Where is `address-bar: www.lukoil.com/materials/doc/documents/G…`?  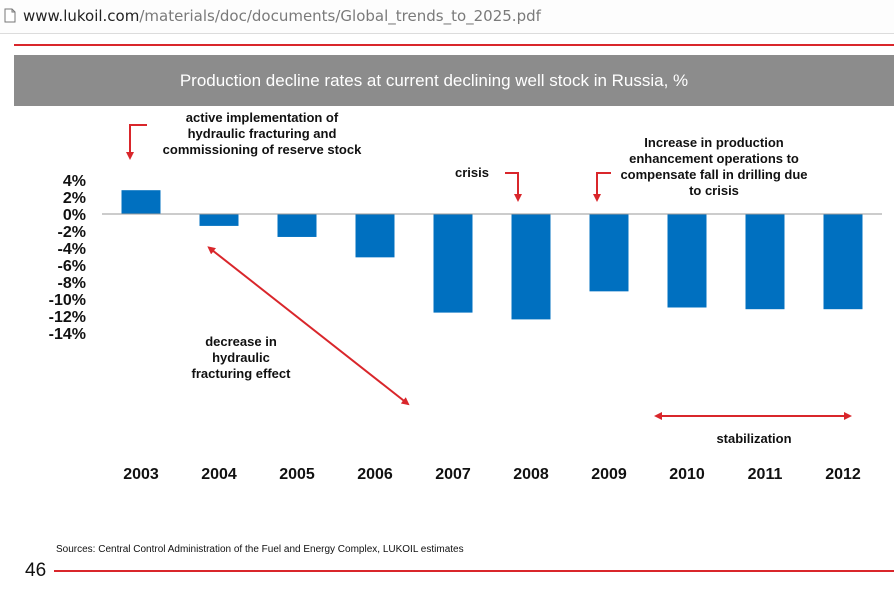
address-bar: www.lukoil.com/materials/doc/documents/G… is located at coordinates (447, 17).